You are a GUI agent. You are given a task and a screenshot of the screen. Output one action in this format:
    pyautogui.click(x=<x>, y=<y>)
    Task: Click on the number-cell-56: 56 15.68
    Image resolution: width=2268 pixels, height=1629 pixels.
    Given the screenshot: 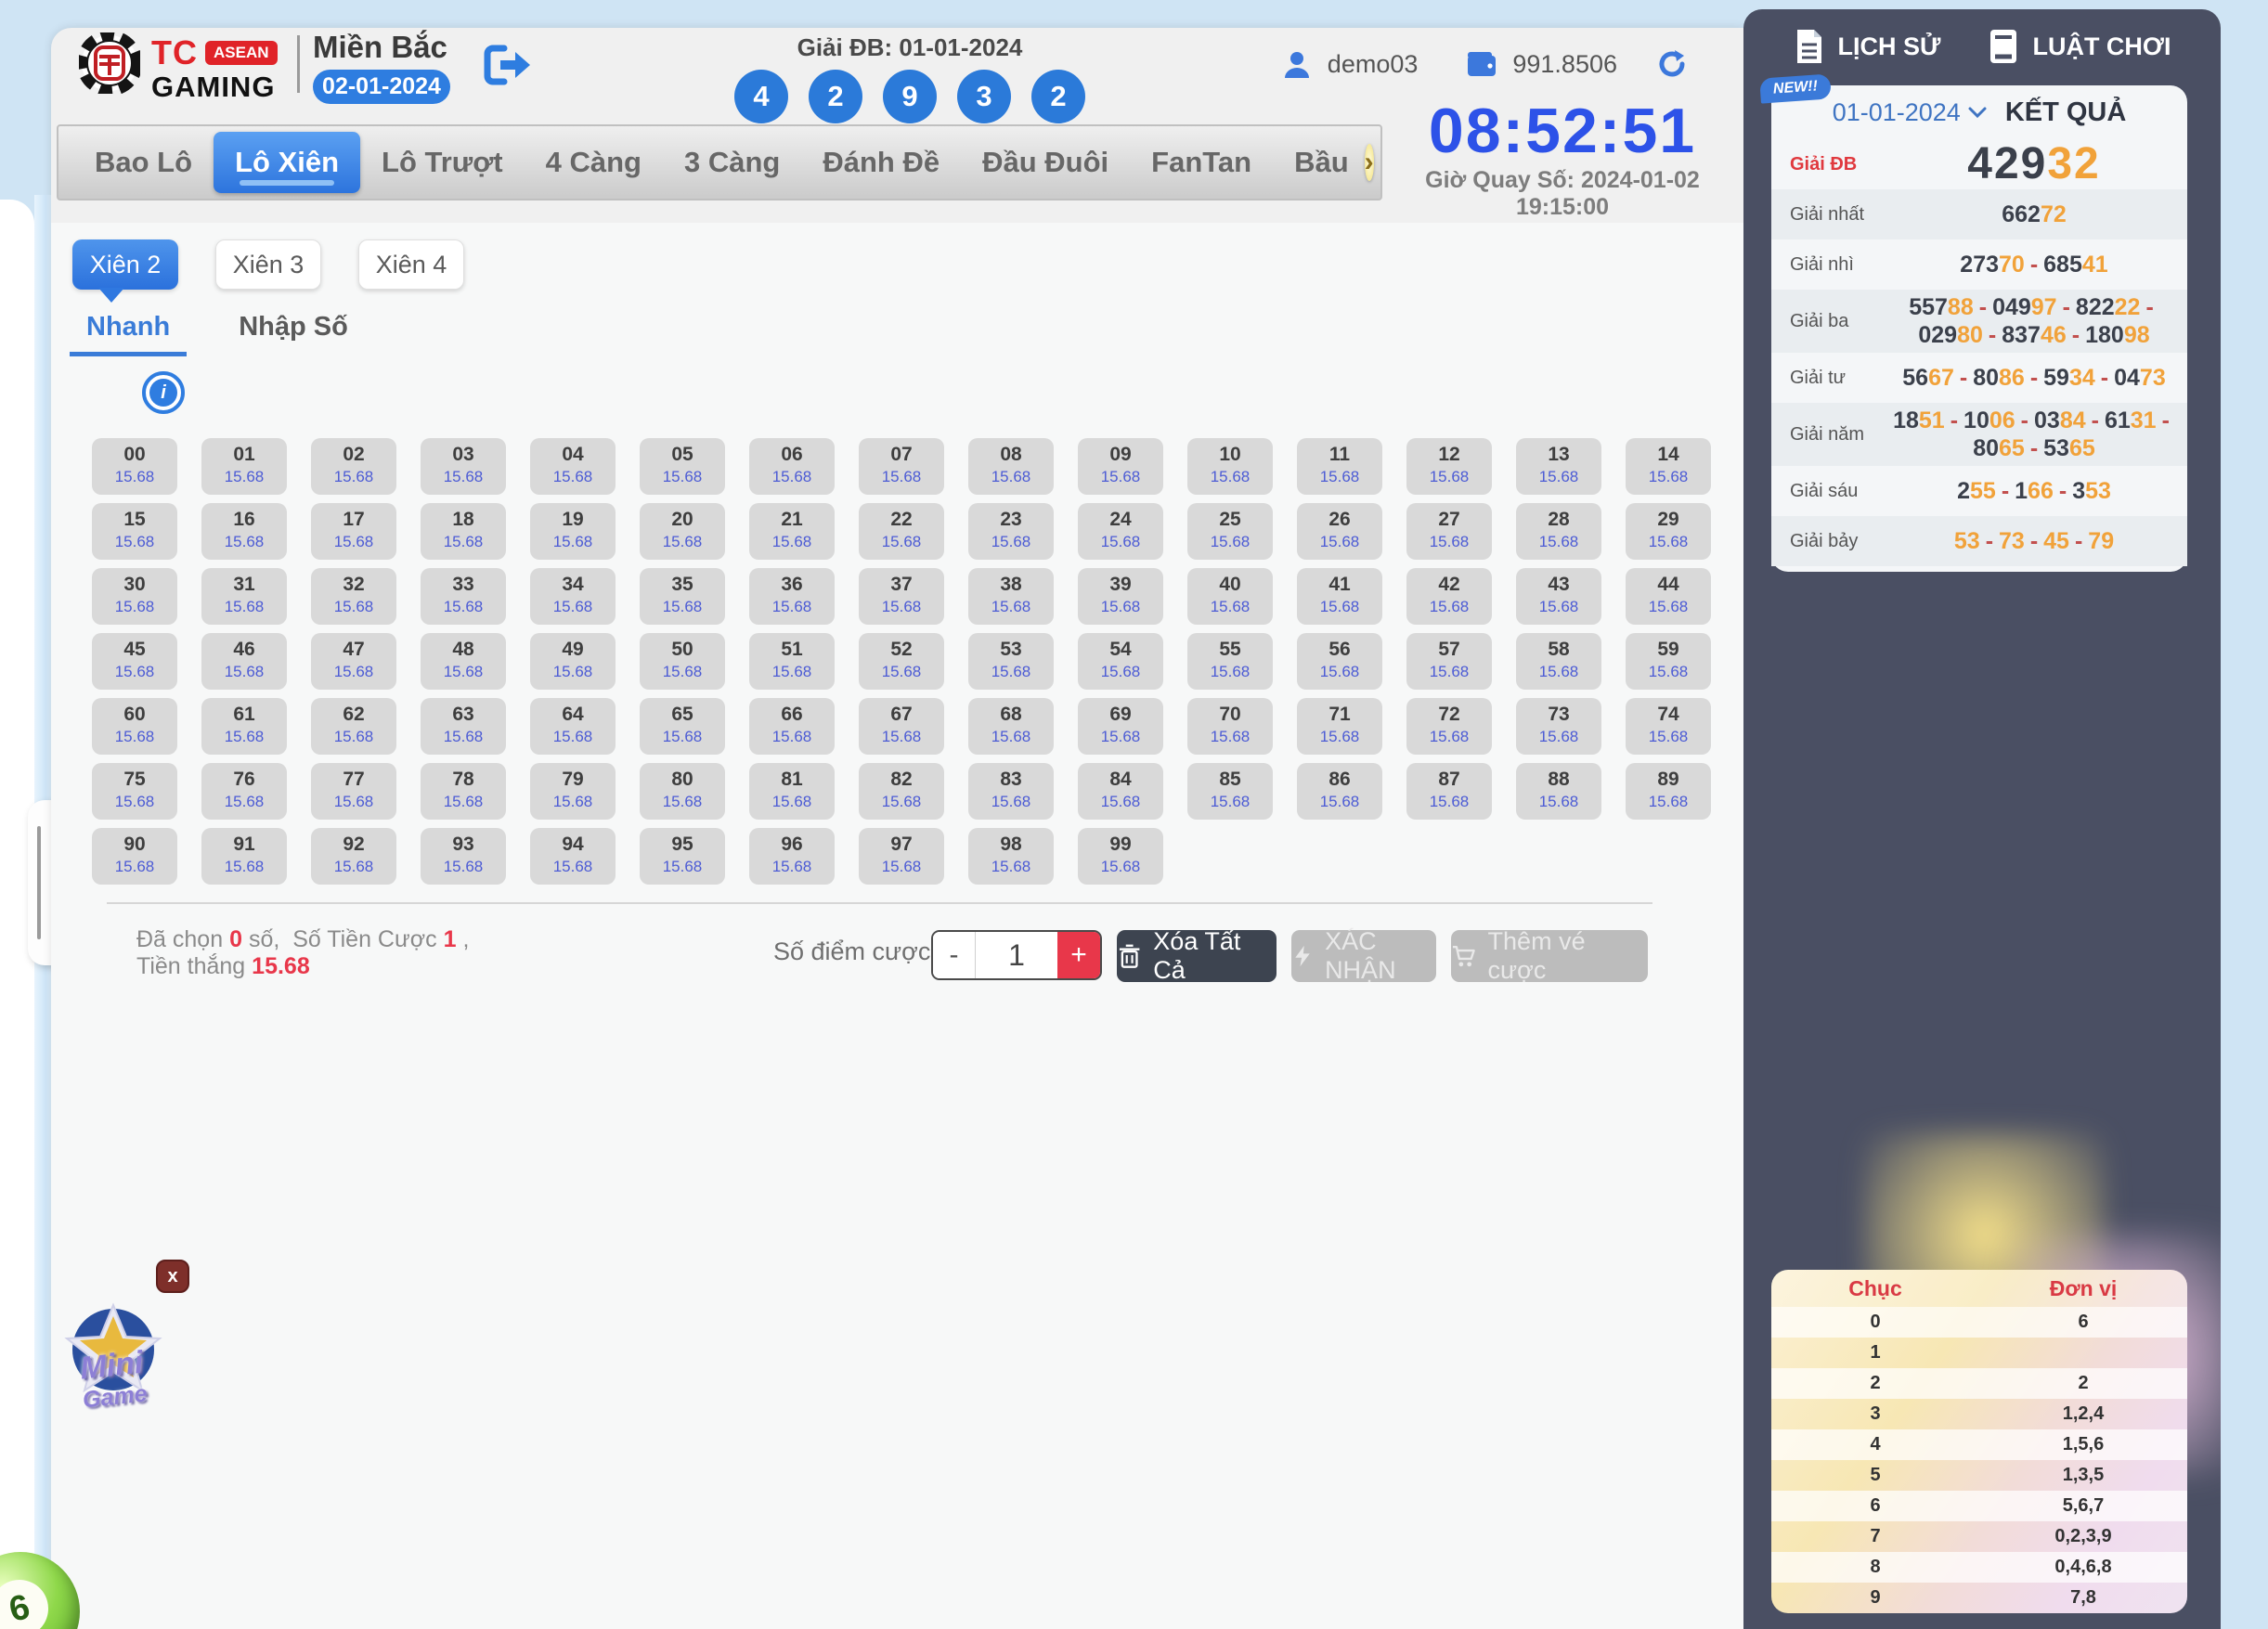 What is the action you would take?
    pyautogui.click(x=1339, y=661)
    